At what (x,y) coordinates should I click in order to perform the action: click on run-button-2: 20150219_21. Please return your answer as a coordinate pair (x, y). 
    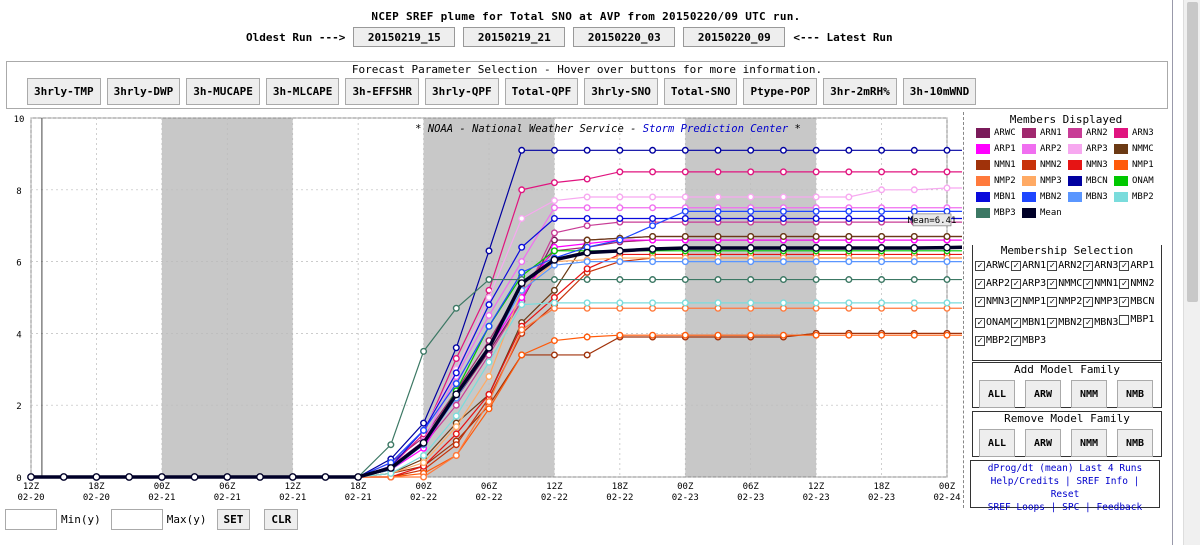
    Looking at the image, I should click on (514, 37).